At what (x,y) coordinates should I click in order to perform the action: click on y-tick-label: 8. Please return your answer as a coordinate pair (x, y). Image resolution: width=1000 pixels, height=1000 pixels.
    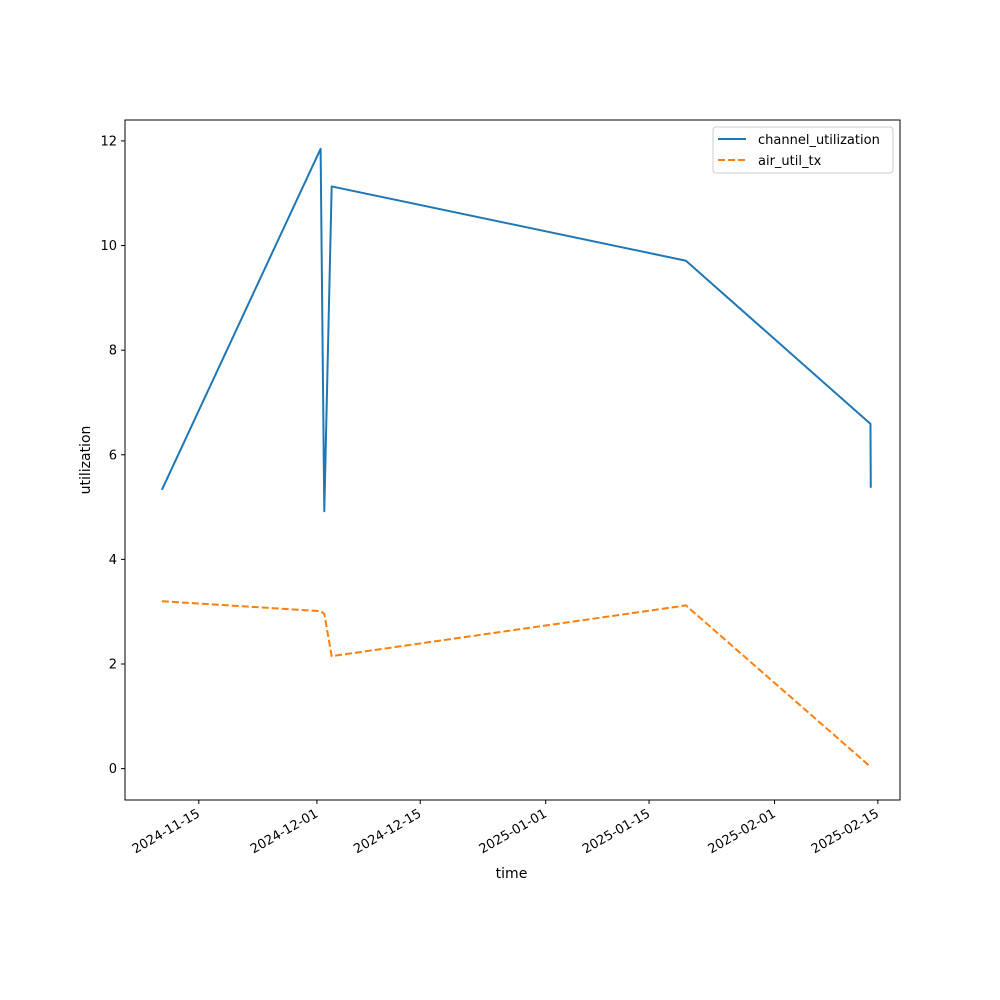
    Looking at the image, I should click on (113, 351).